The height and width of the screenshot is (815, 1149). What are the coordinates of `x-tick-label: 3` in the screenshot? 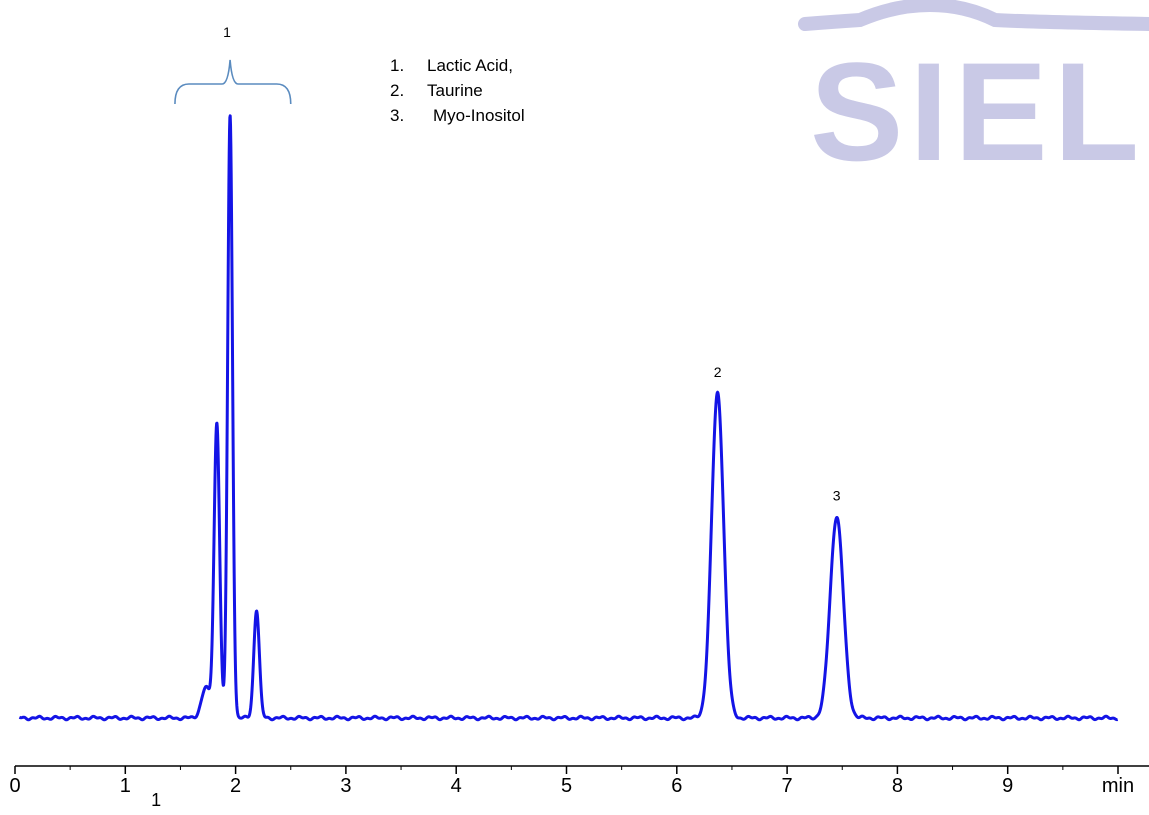 It's located at (345, 786).